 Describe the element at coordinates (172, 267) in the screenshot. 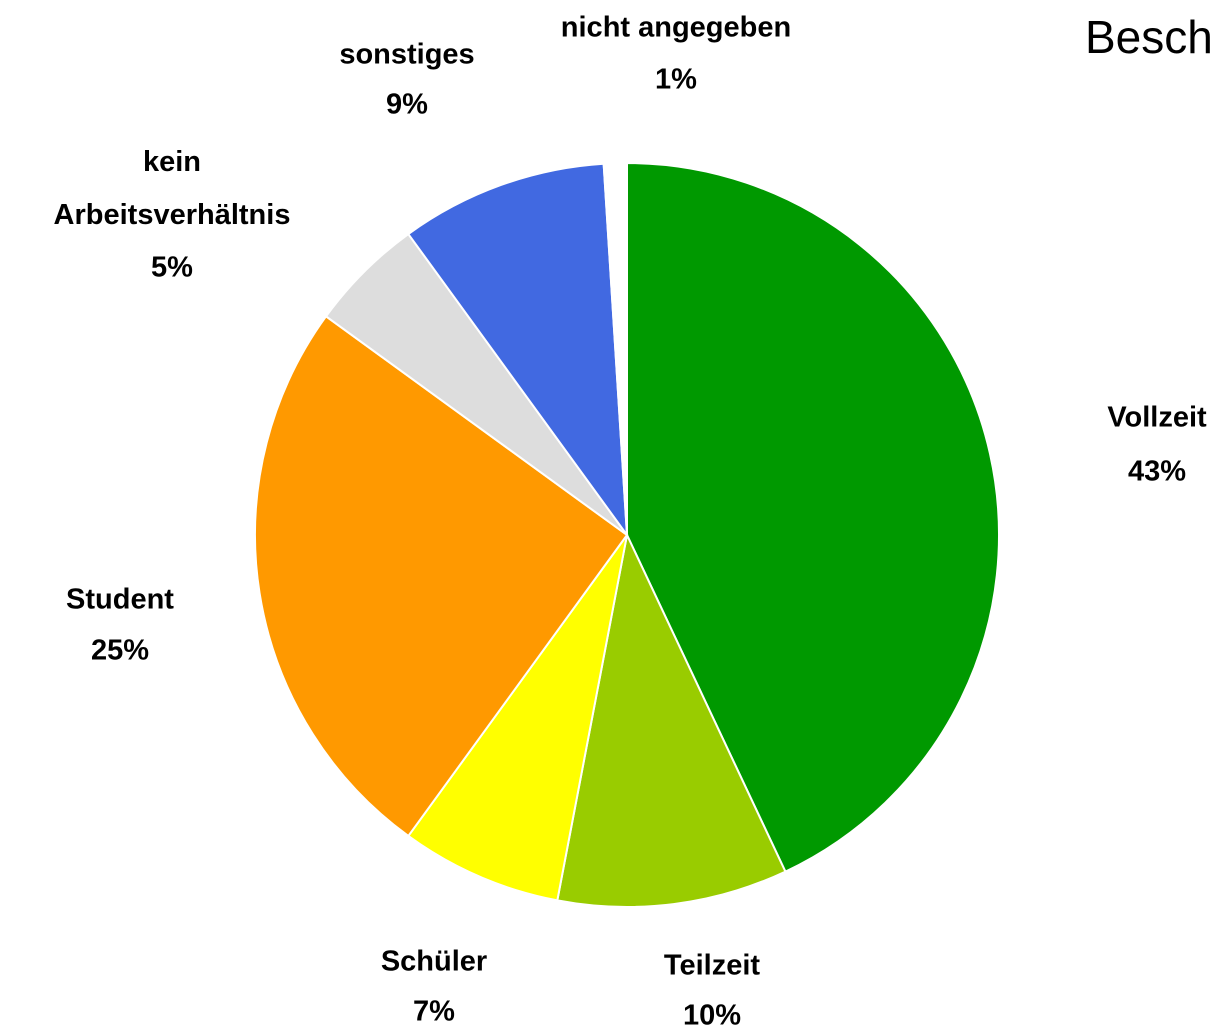

I see `value-label: 5%` at that location.